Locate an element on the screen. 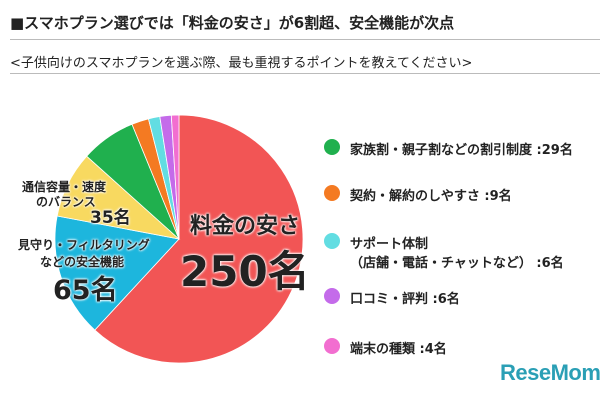 This screenshot has width=610, height=400. legend-label-line1: サポート体制 is located at coordinates (389, 244).